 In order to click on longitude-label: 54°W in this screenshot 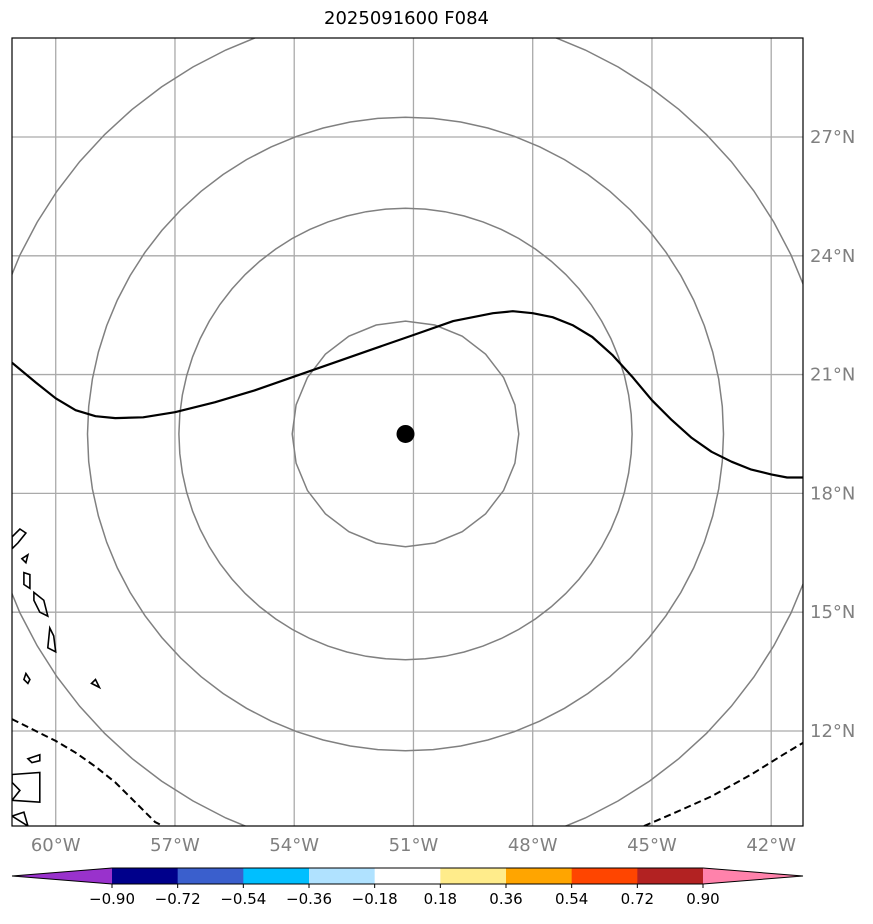, I will do `click(294, 845)`.